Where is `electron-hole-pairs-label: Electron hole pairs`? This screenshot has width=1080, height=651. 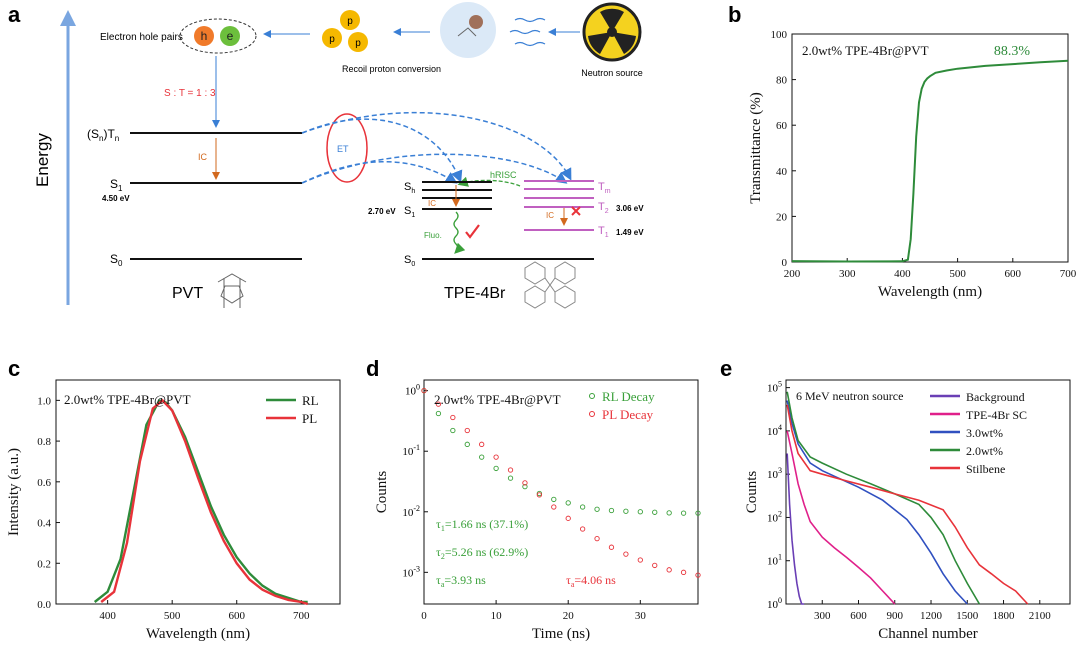 electron-hole-pairs-label: Electron hole pairs is located at coordinates (141, 37).